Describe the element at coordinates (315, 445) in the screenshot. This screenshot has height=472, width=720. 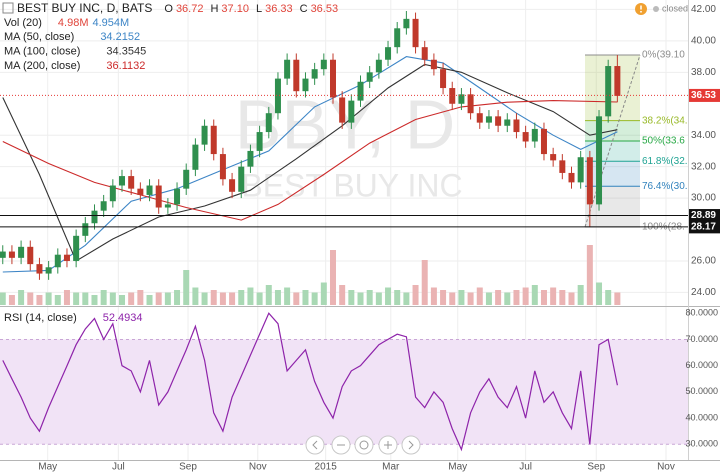
I see `scroll-left-button` at that location.